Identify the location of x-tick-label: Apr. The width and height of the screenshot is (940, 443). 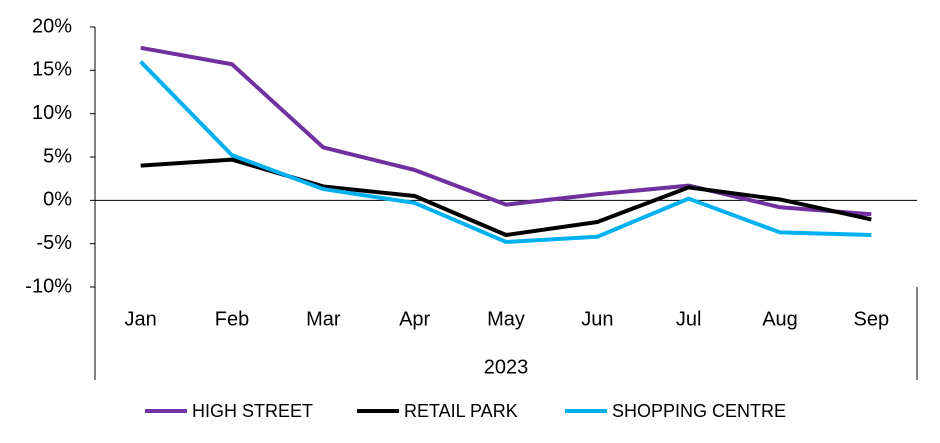
(414, 319).